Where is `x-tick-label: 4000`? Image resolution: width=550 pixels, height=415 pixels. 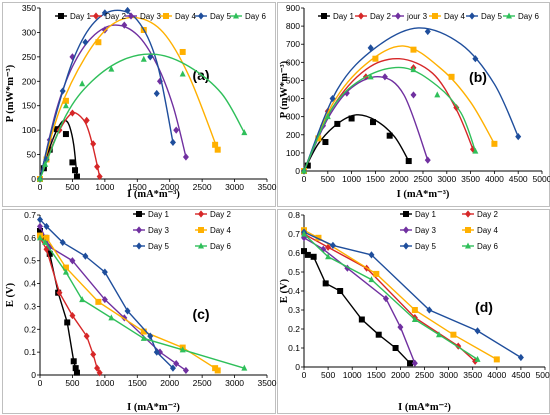 x-tick-label: 4000 is located at coordinates (494, 179).